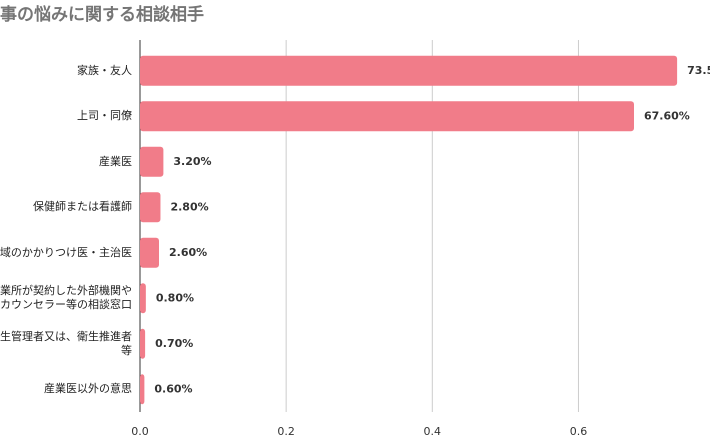 This screenshot has width=710, height=439. What do you see at coordinates (286, 431) in the screenshot?
I see `x-tick-label: 0.2` at bounding box center [286, 431].